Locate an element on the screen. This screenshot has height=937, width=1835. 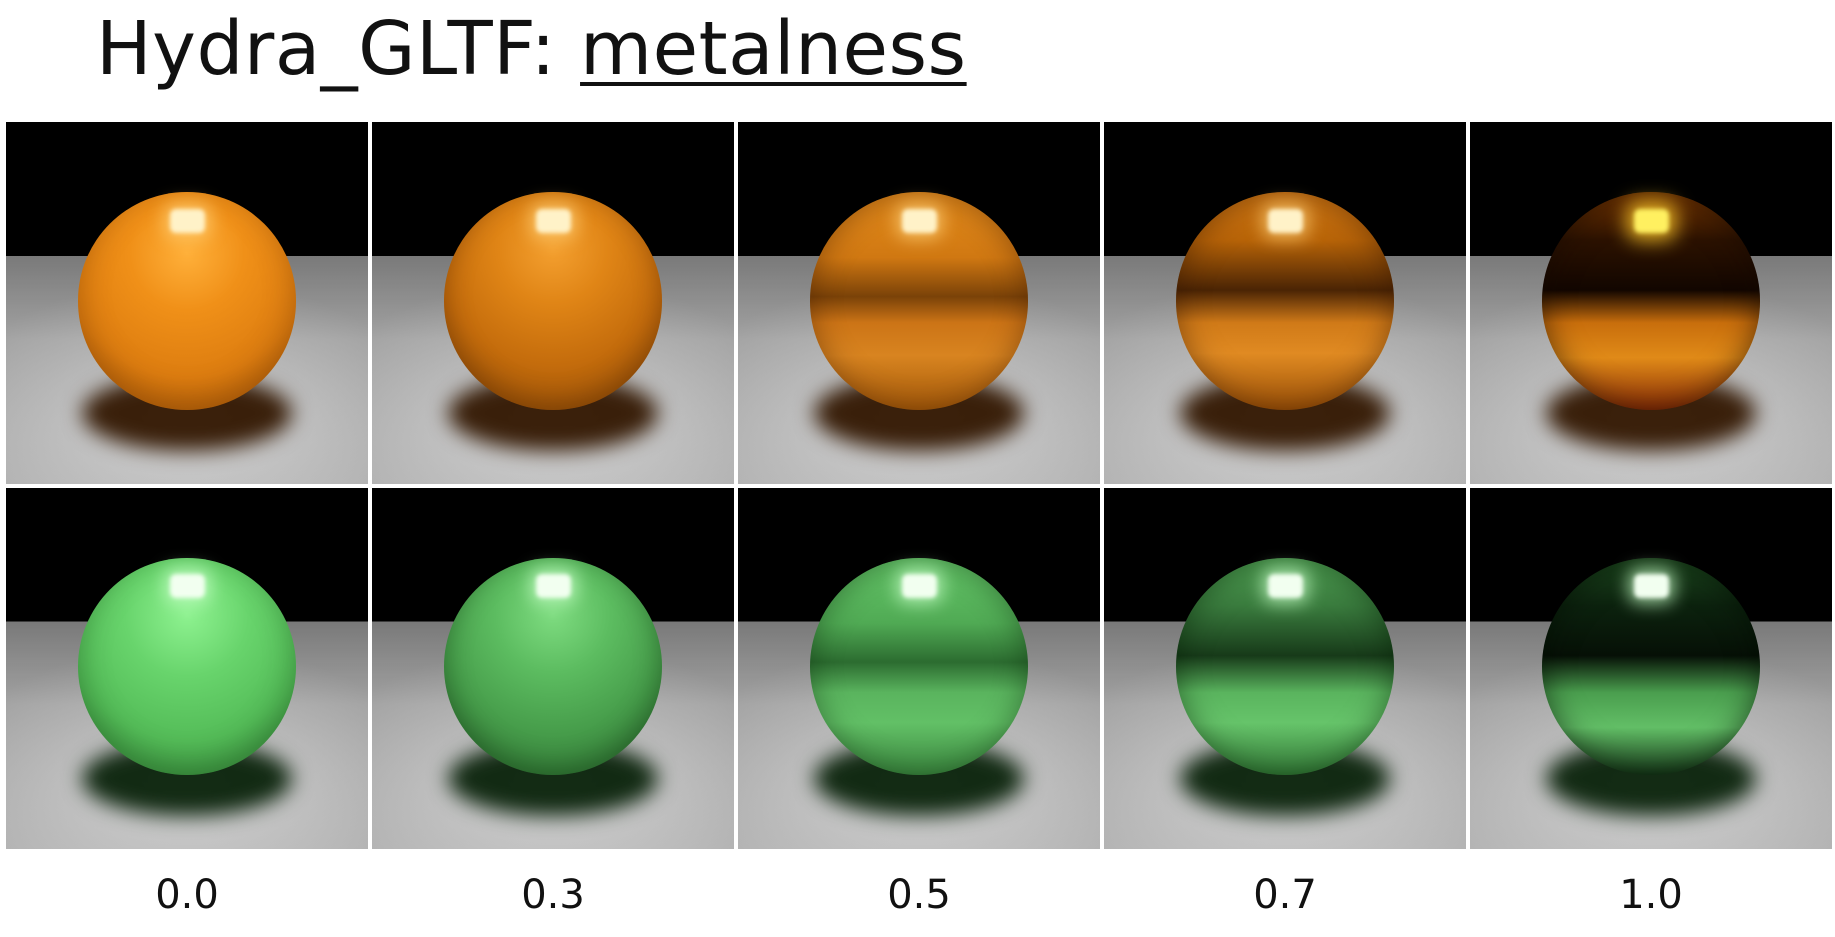
page-title: Hydra_GLTF: metalness is located at coordinates (531, 49).